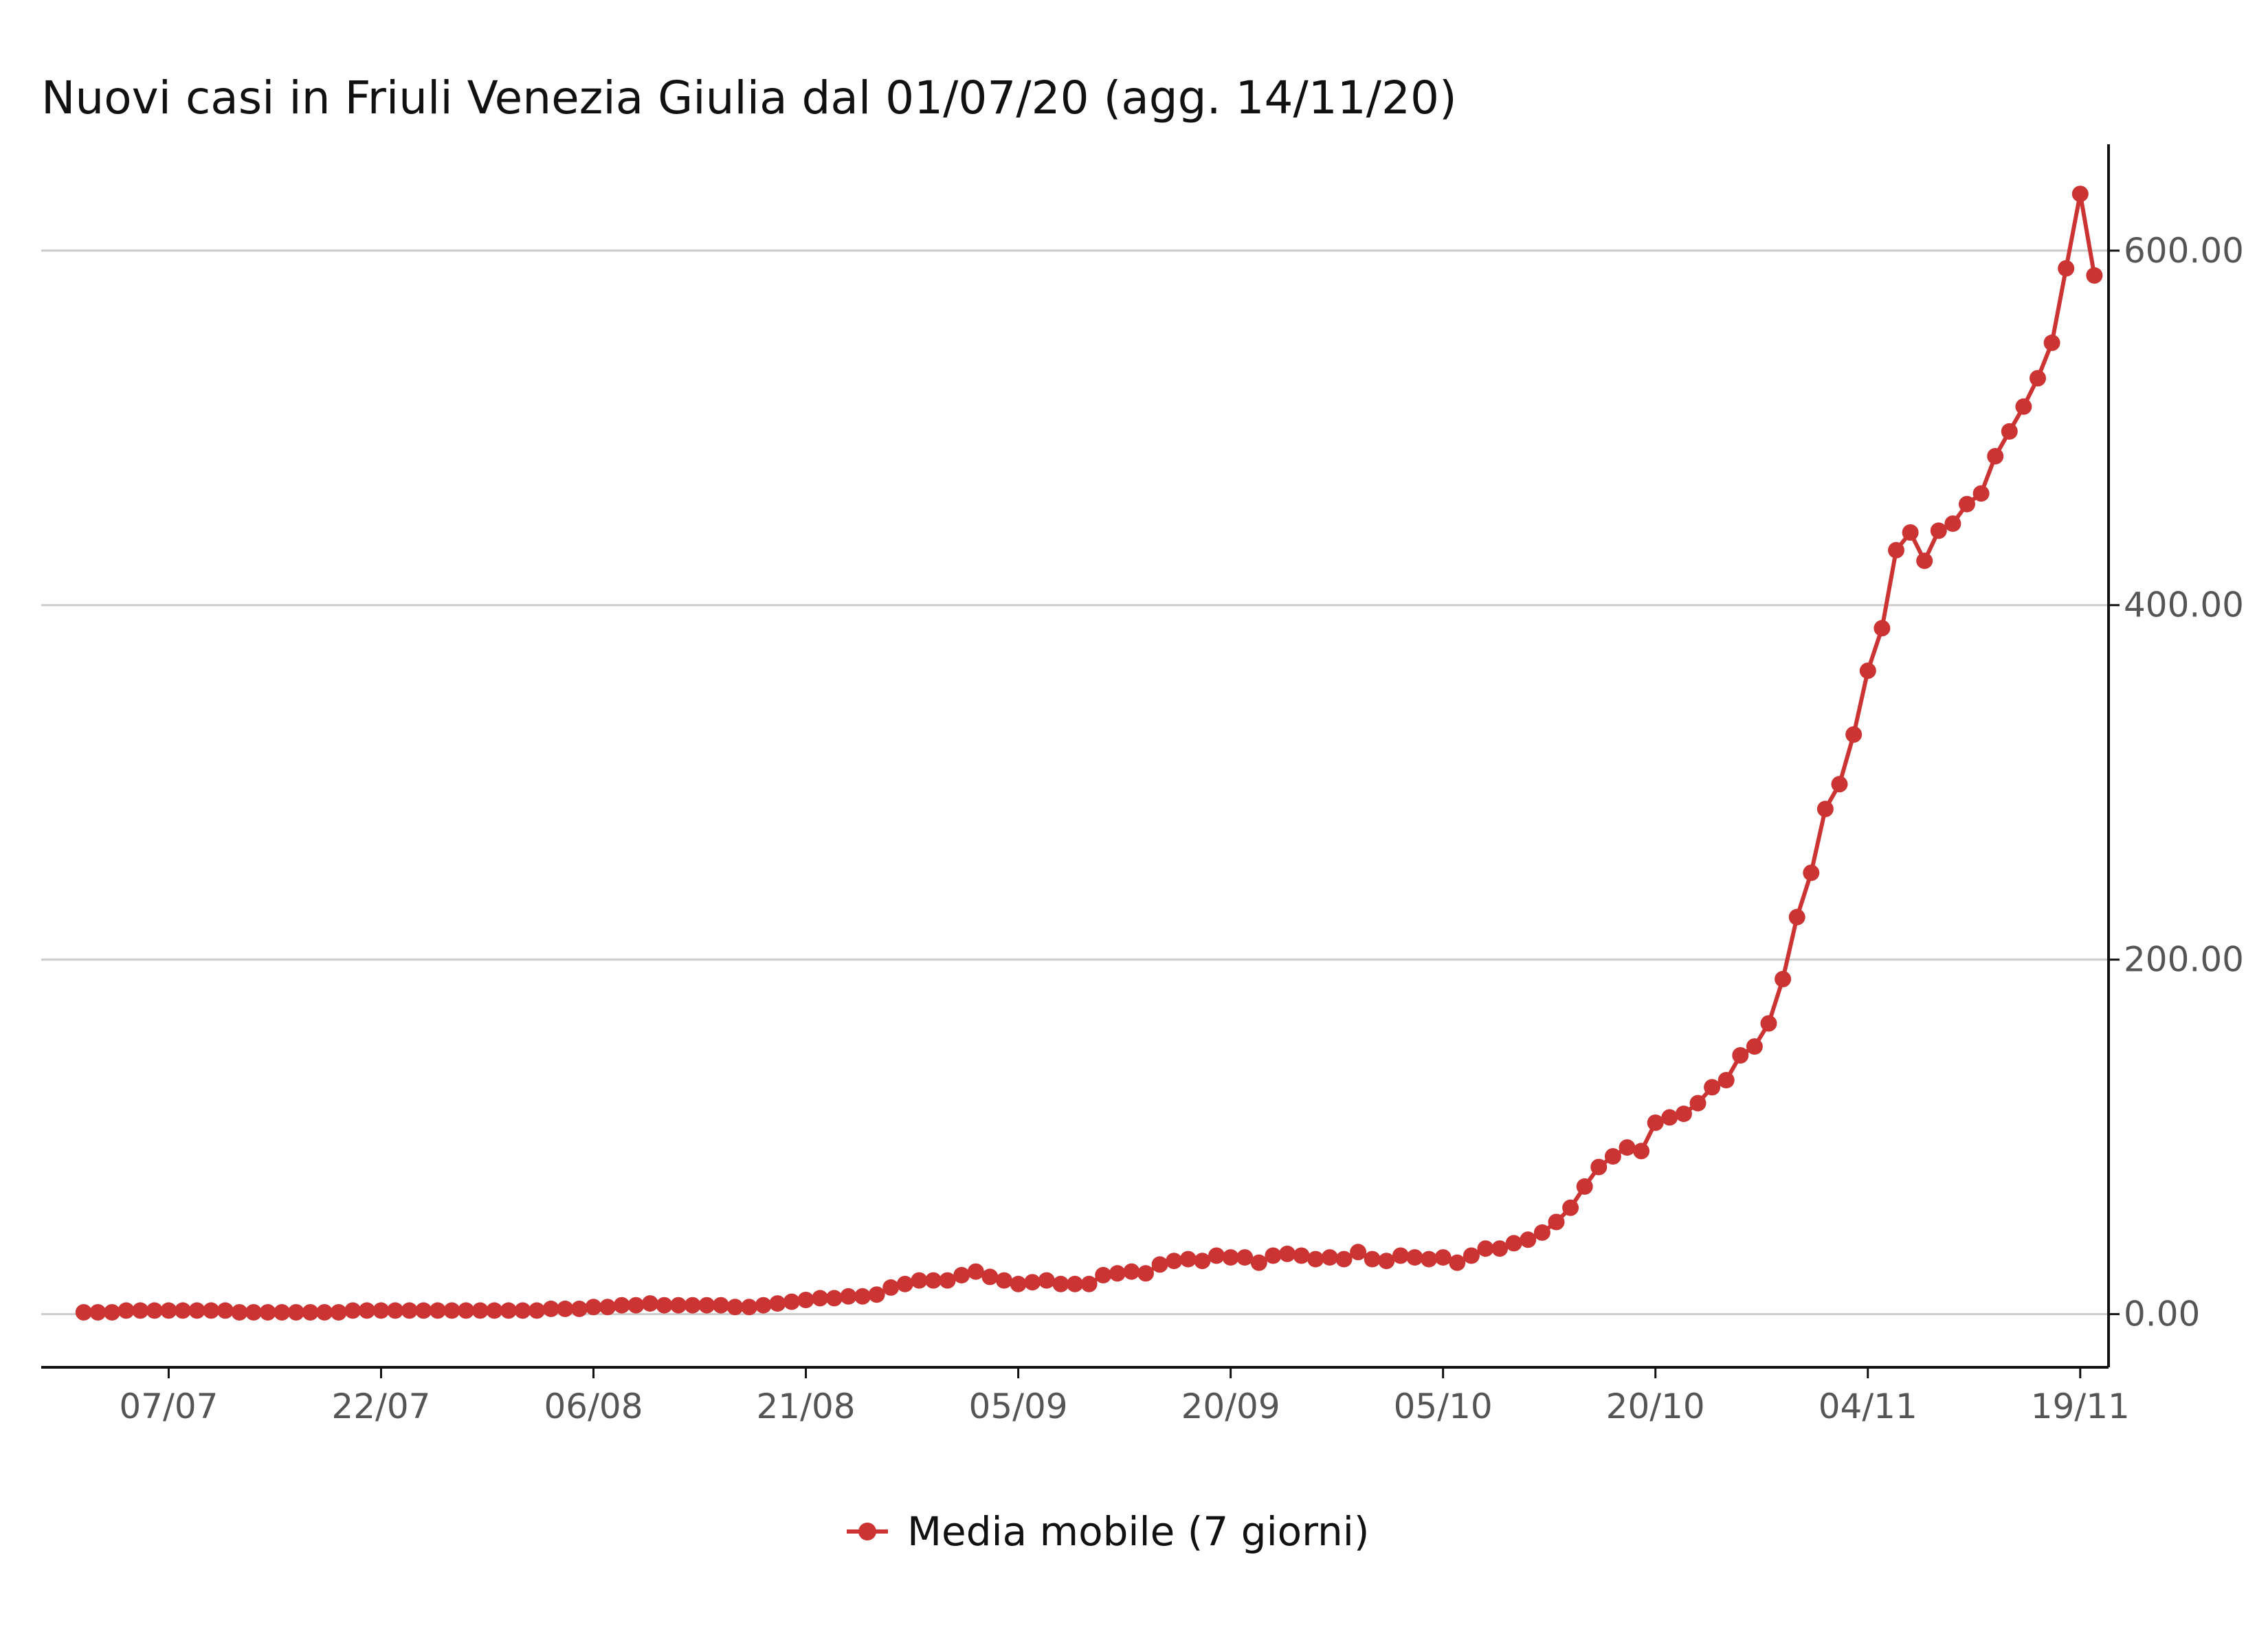 Image resolution: width=2268 pixels, height=1649 pixels. I want to click on x-tick-label: 19/11, so click(2080, 1406).